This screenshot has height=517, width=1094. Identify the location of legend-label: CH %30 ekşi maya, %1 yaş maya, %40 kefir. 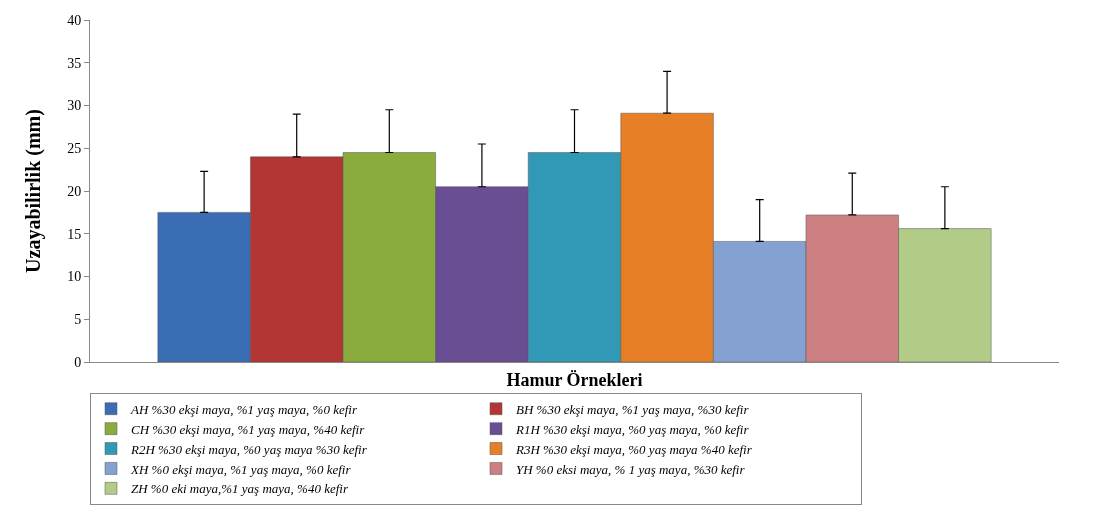
(248, 429).